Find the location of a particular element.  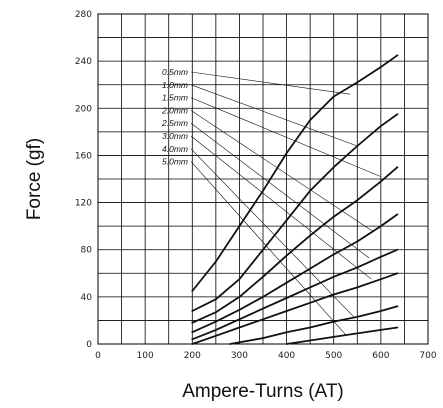

y-axis-ticks: 0 40 80 120 160 200 240 280 is located at coordinates (83, 180).